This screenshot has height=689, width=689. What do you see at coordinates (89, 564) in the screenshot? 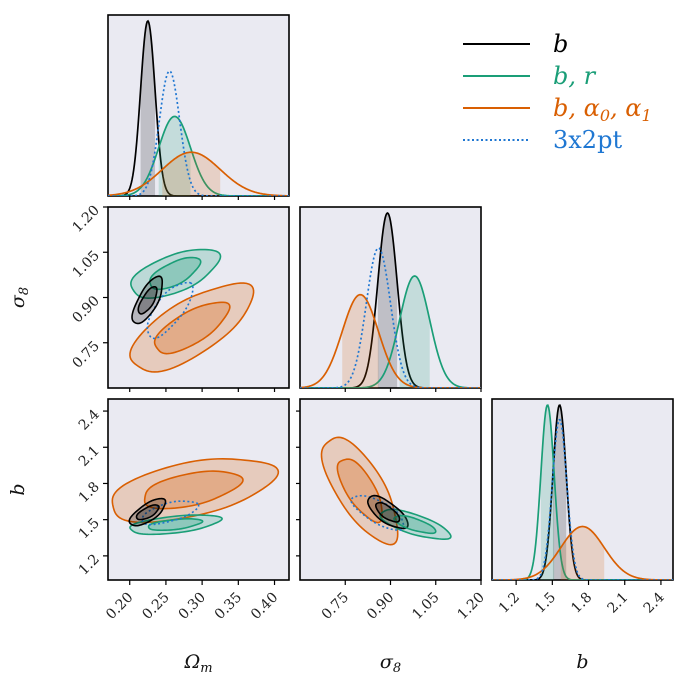
I see `ytick-label-b: 1.2` at bounding box center [89, 564].